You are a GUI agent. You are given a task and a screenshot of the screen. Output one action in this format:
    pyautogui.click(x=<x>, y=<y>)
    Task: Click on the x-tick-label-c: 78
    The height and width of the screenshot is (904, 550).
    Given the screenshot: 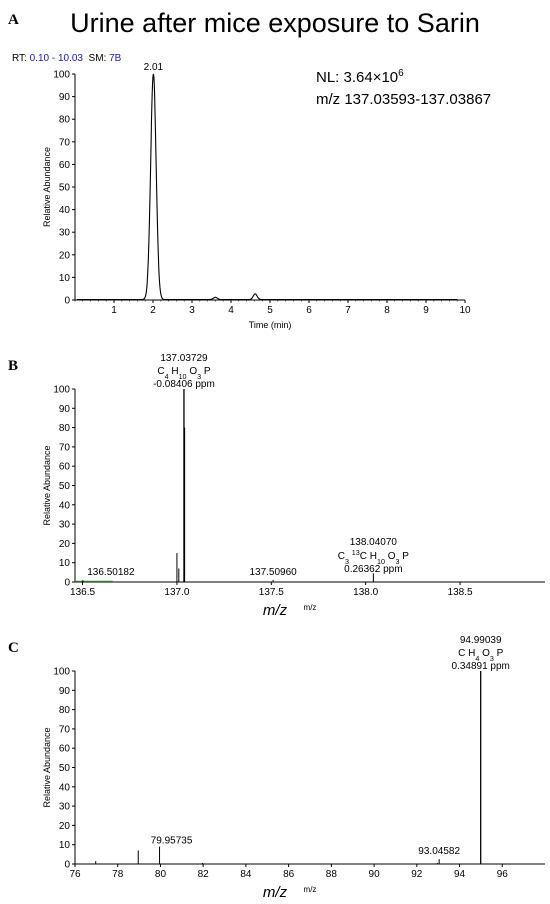 What is the action you would take?
    pyautogui.click(x=118, y=874)
    